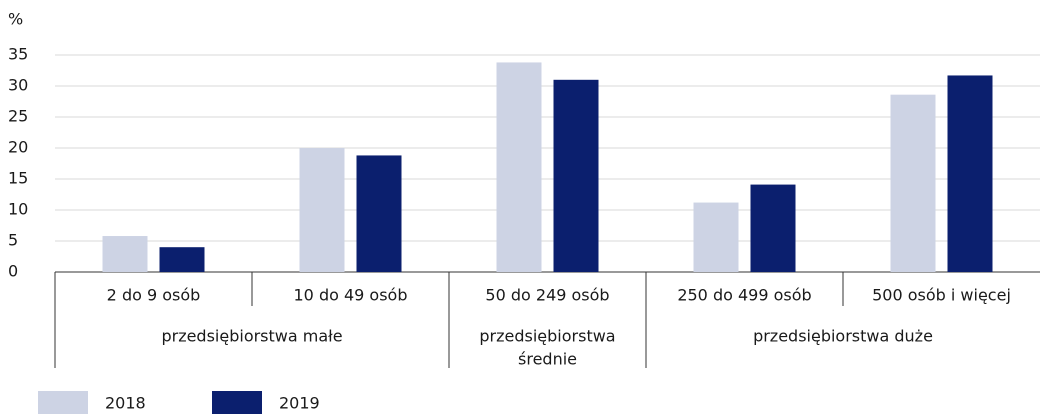 The height and width of the screenshot is (418, 1040). Describe the element at coordinates (547, 336) in the screenshot. I see `group-label: przedsiębiorstwa` at that location.